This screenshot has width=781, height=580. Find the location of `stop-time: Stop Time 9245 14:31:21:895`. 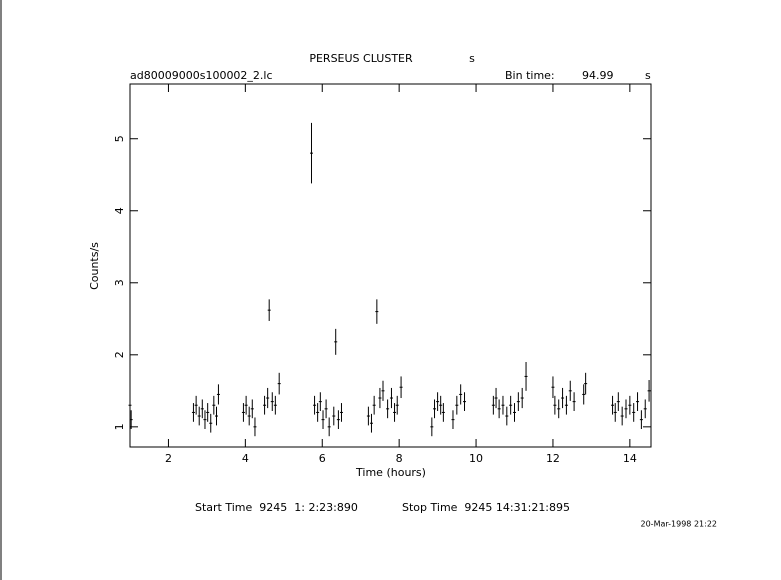

stop-time: Stop Time 9245 14:31:21:895 is located at coordinates (486, 507).